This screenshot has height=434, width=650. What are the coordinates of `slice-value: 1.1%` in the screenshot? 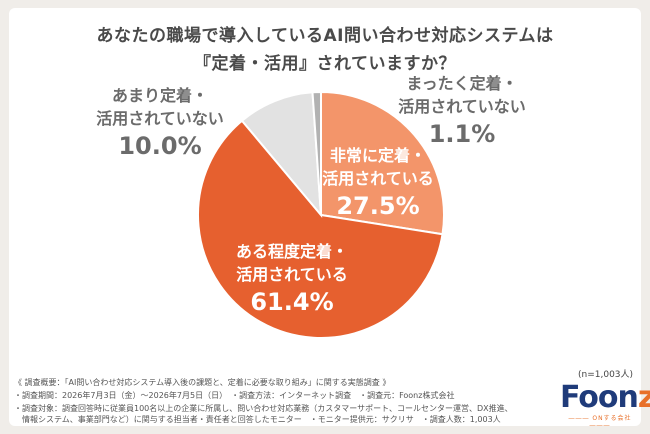 It's located at (462, 134).